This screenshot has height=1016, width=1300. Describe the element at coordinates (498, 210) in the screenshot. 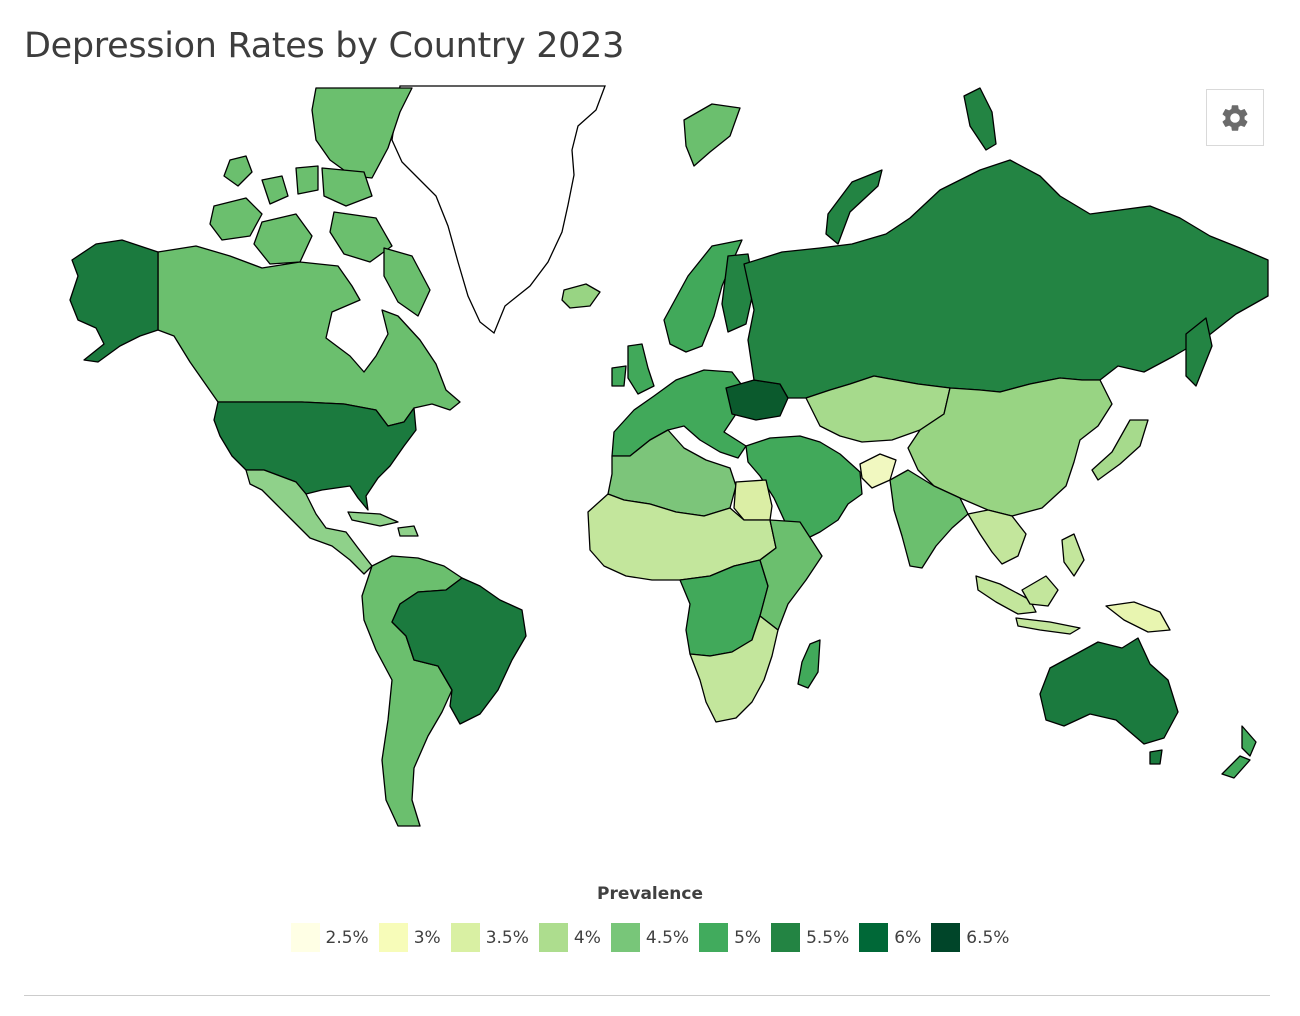

I see `region-greenland` at that location.